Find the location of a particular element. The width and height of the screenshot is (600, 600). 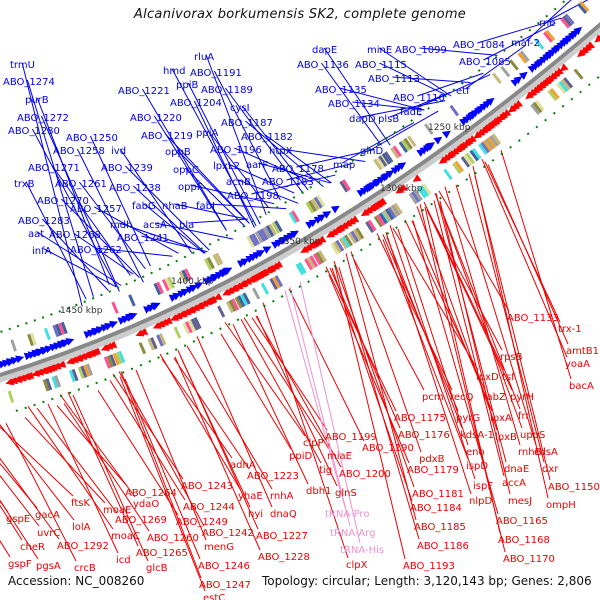

gene-label-abo-1228: ABO_1228 is located at coordinates (284, 557).